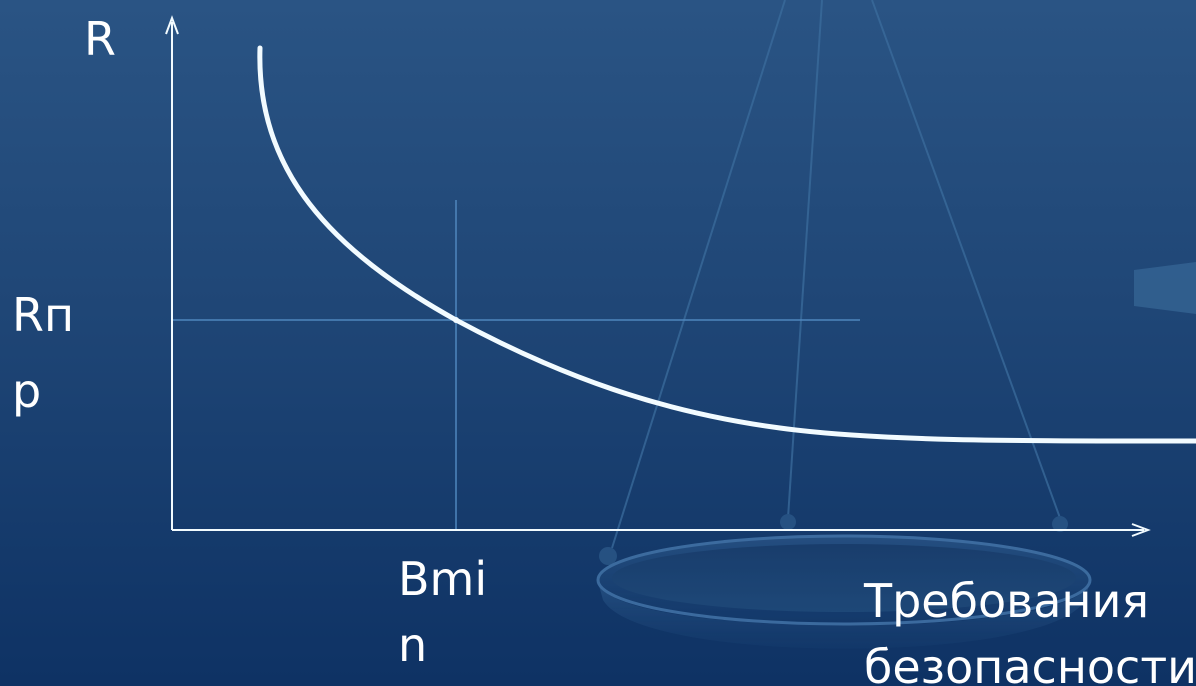 This screenshot has width=1196, height=686. What do you see at coordinates (1141, 530) in the screenshot?
I see `x-axis-arrow-icon` at bounding box center [1141, 530].